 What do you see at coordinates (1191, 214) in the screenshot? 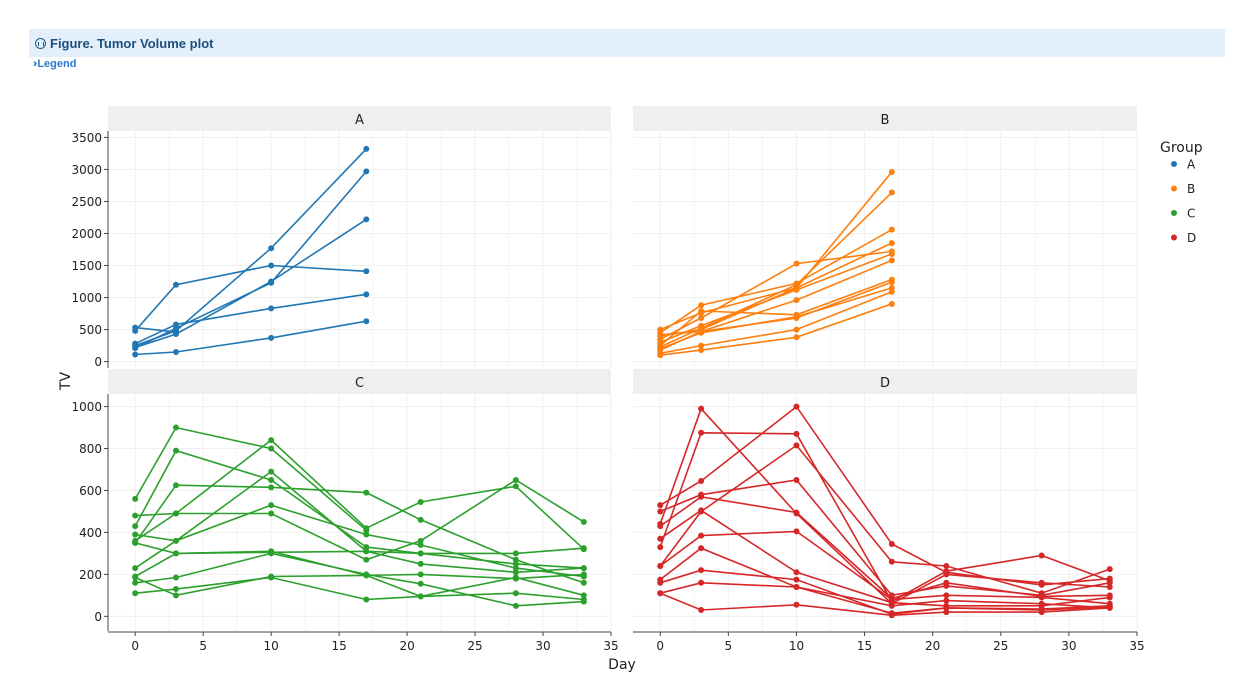
I see `legend-label-c: C` at bounding box center [1191, 214].